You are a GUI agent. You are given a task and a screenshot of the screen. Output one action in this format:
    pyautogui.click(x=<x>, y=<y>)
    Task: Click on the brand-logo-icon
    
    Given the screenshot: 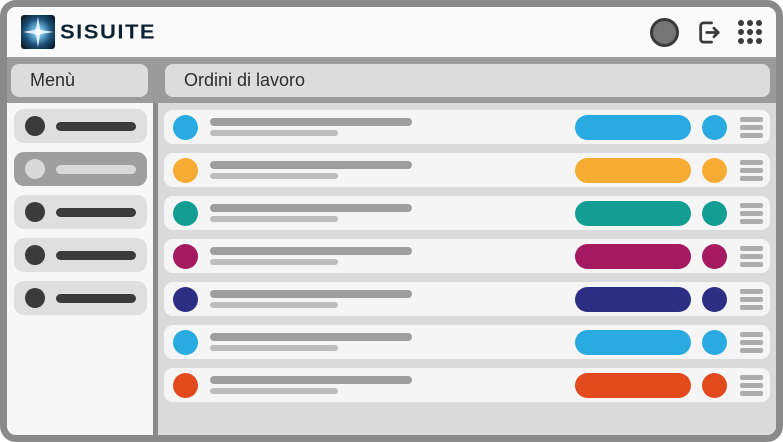 What is the action you would take?
    pyautogui.click(x=38, y=32)
    